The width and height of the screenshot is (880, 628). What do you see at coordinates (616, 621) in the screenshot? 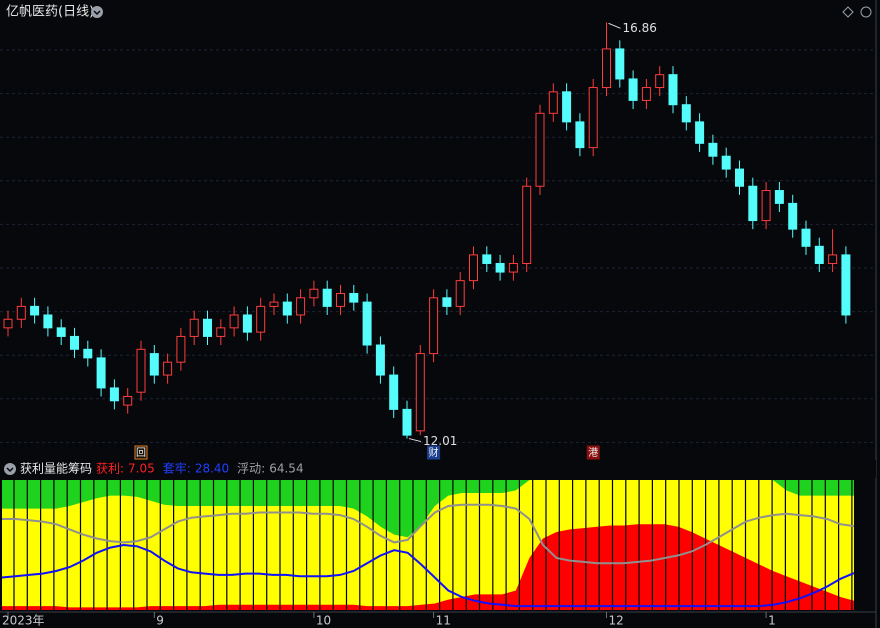
I see `x-tick-label: 12` at bounding box center [616, 621].